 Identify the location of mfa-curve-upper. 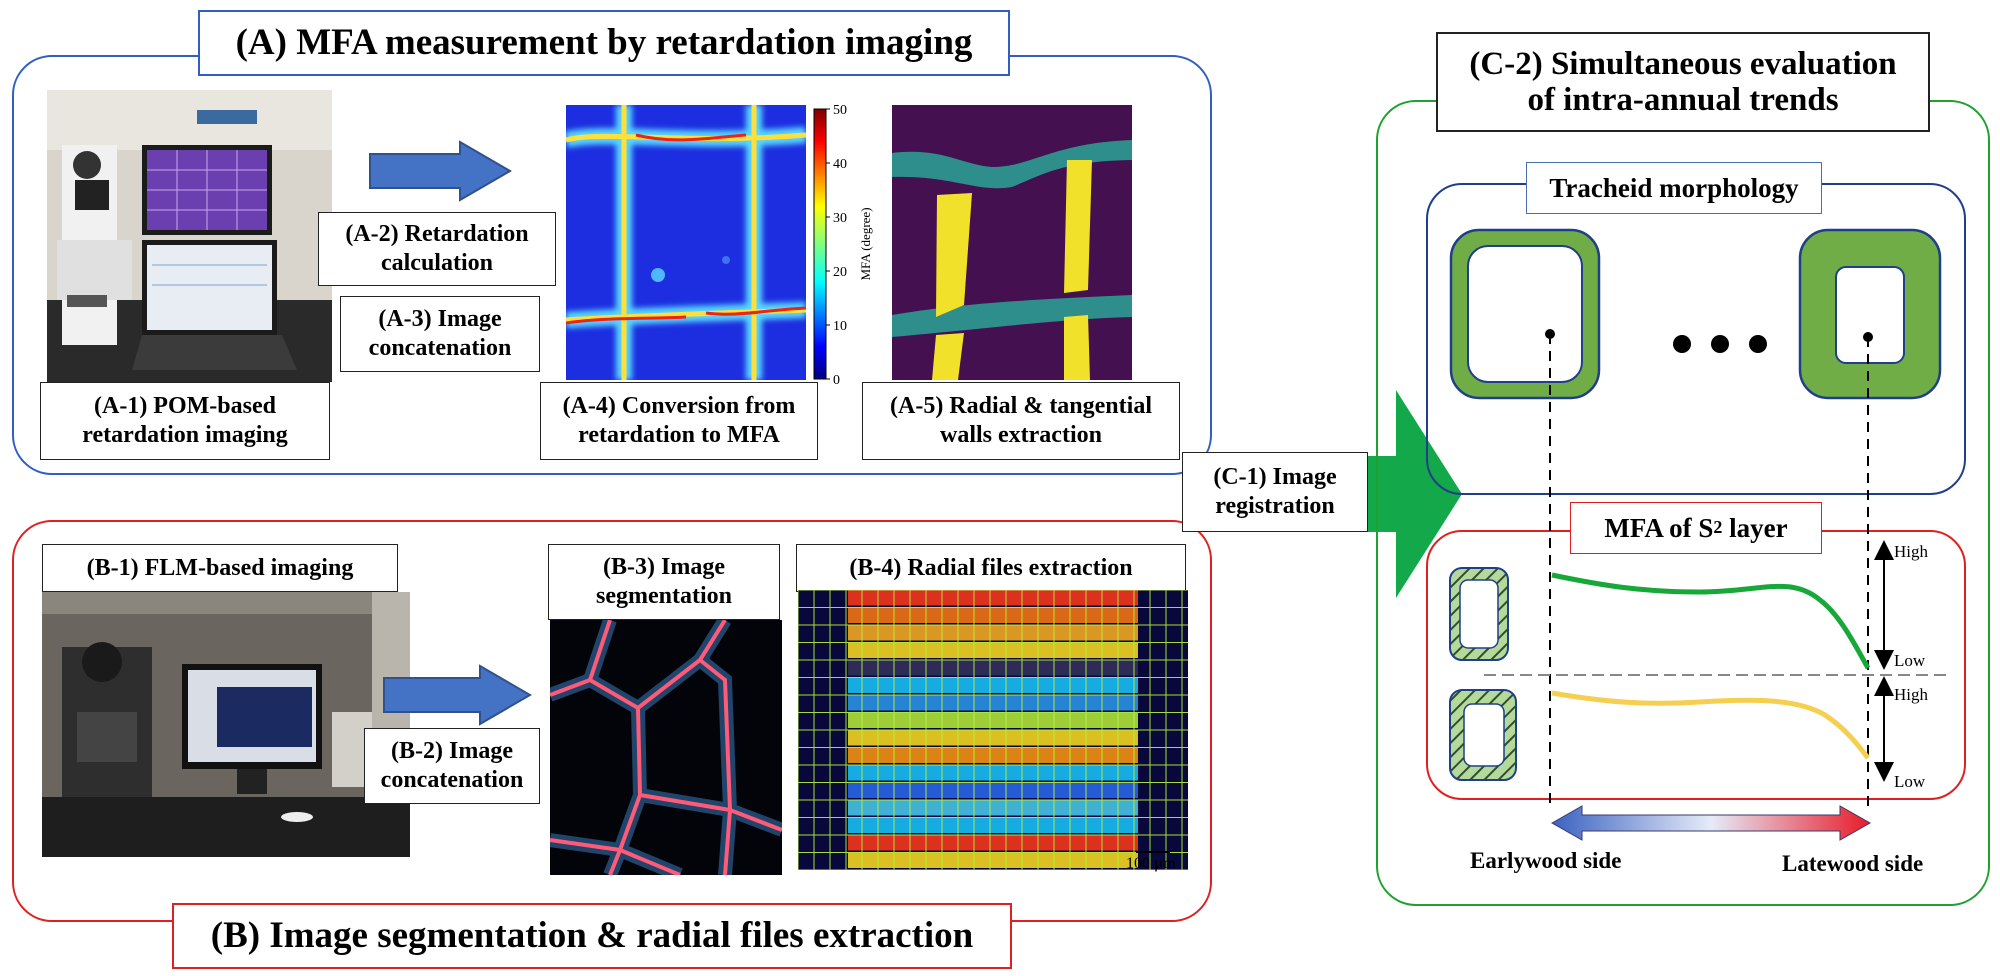
(1711, 621).